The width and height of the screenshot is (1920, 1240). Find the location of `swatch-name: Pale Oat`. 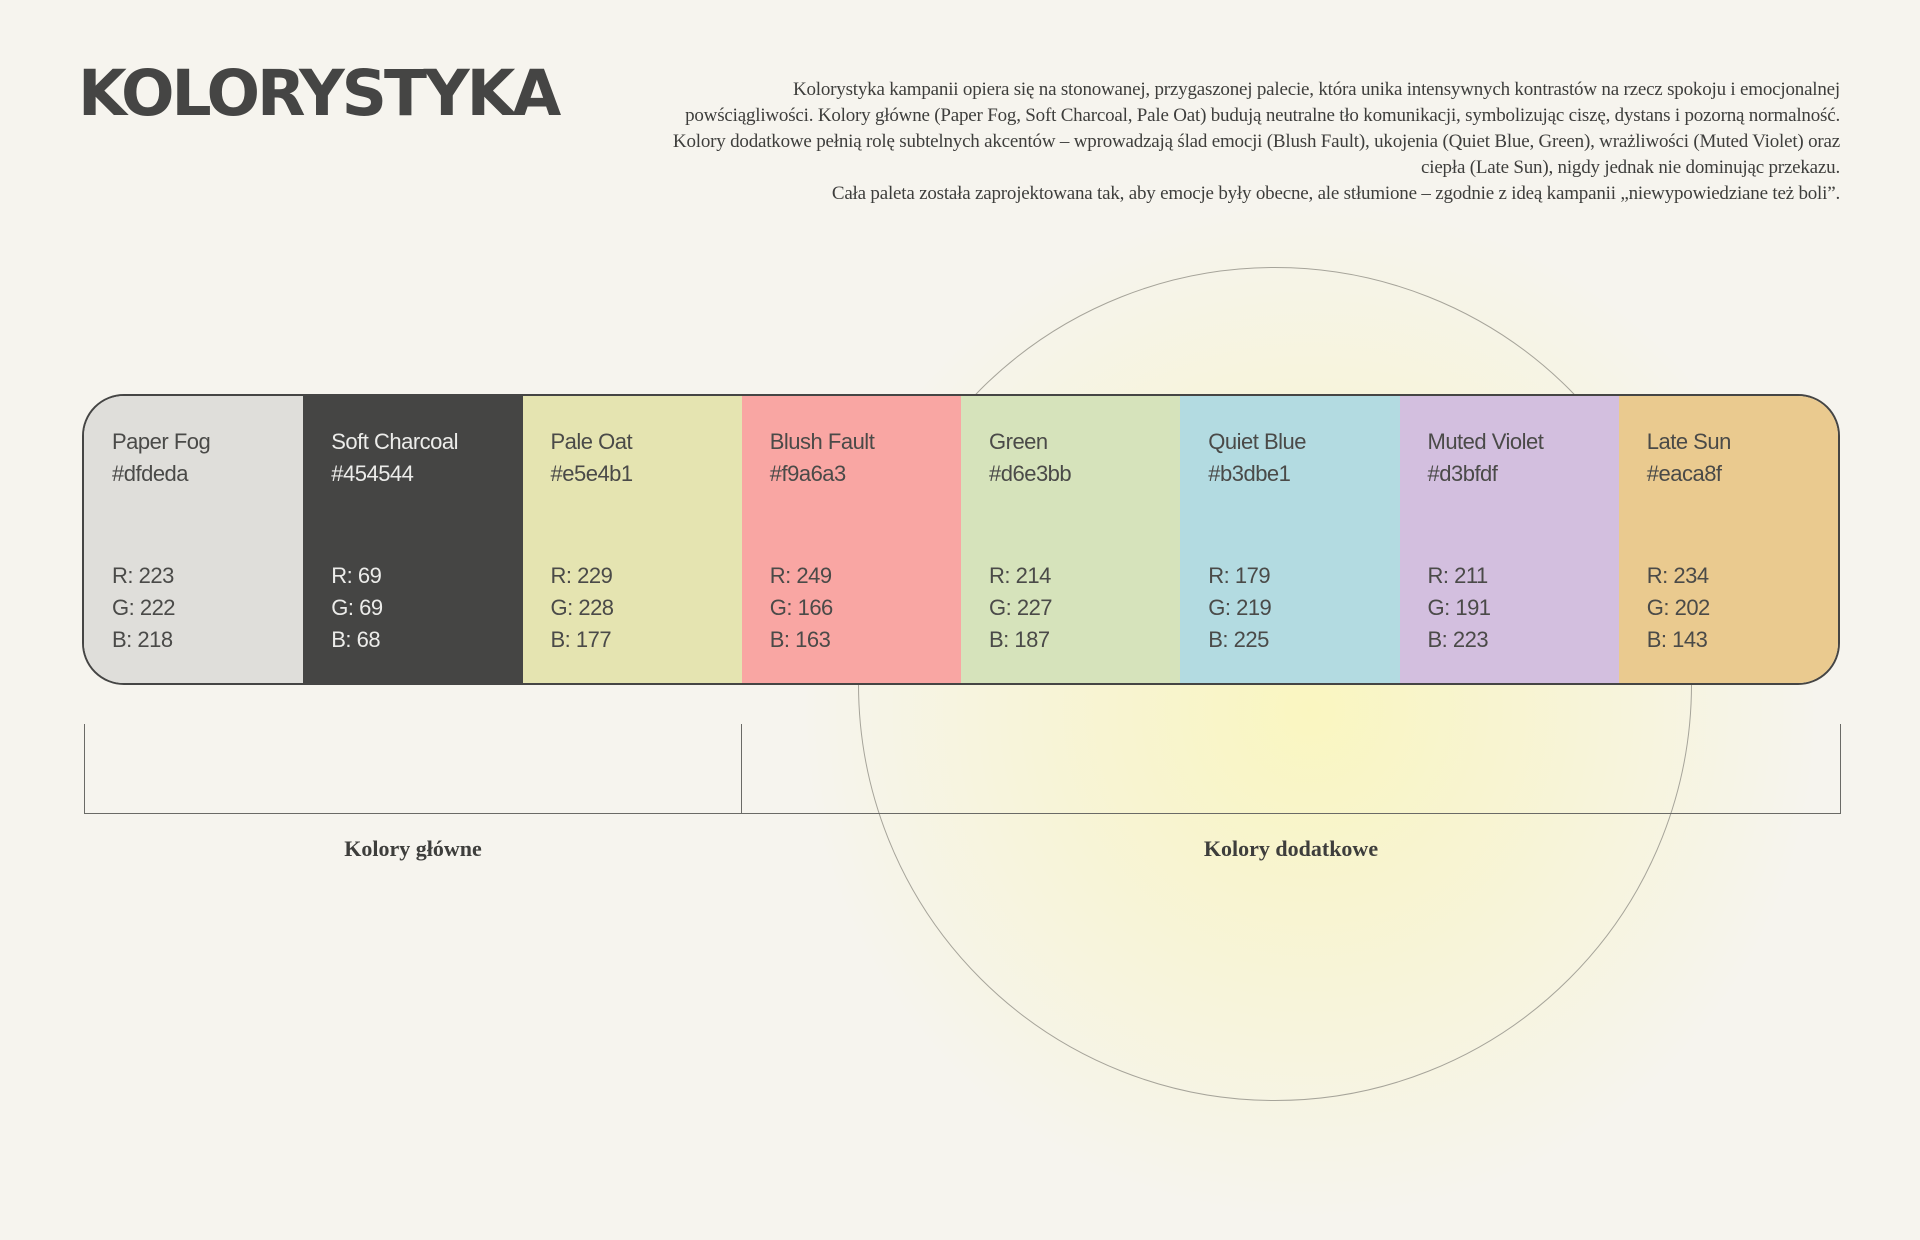

swatch-name: Pale Oat is located at coordinates (591, 441).